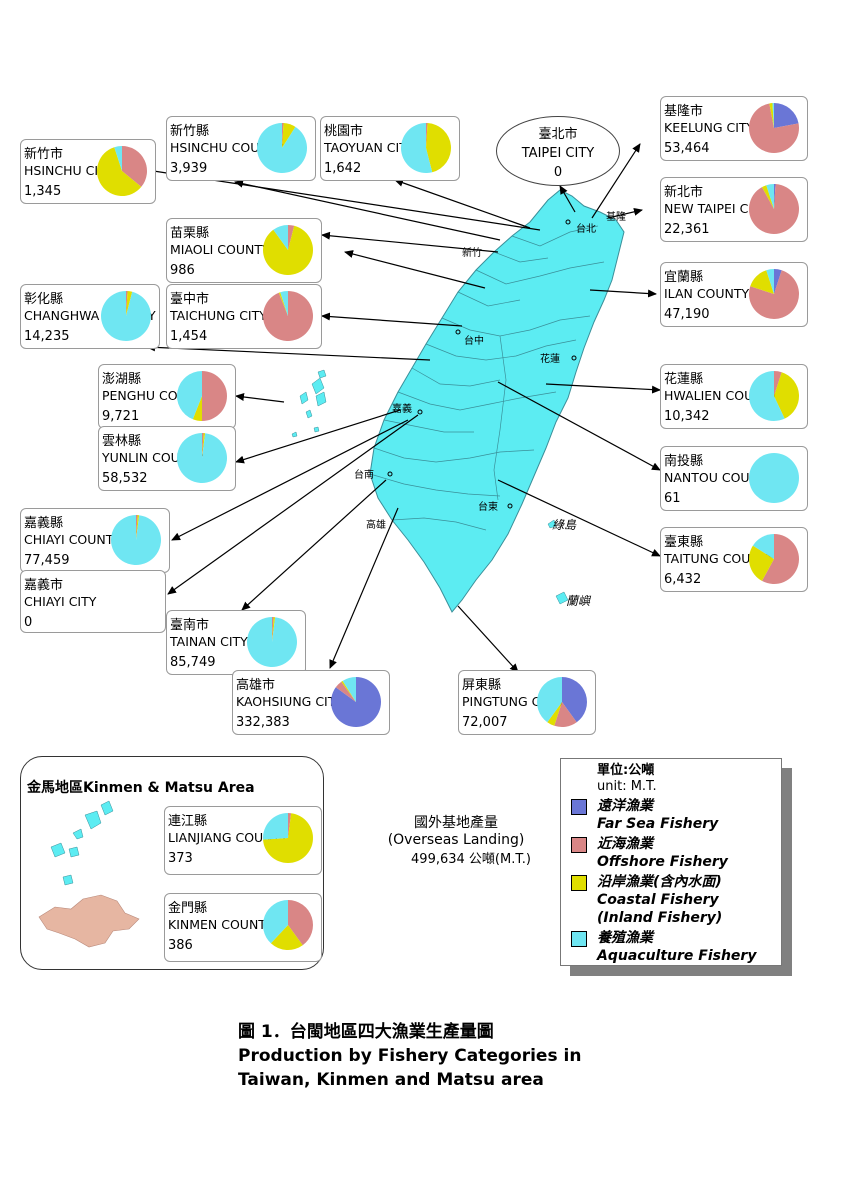 This screenshot has width=849, height=1200. Describe the element at coordinates (125, 478) in the screenshot. I see `region-value: 58,532` at that location.